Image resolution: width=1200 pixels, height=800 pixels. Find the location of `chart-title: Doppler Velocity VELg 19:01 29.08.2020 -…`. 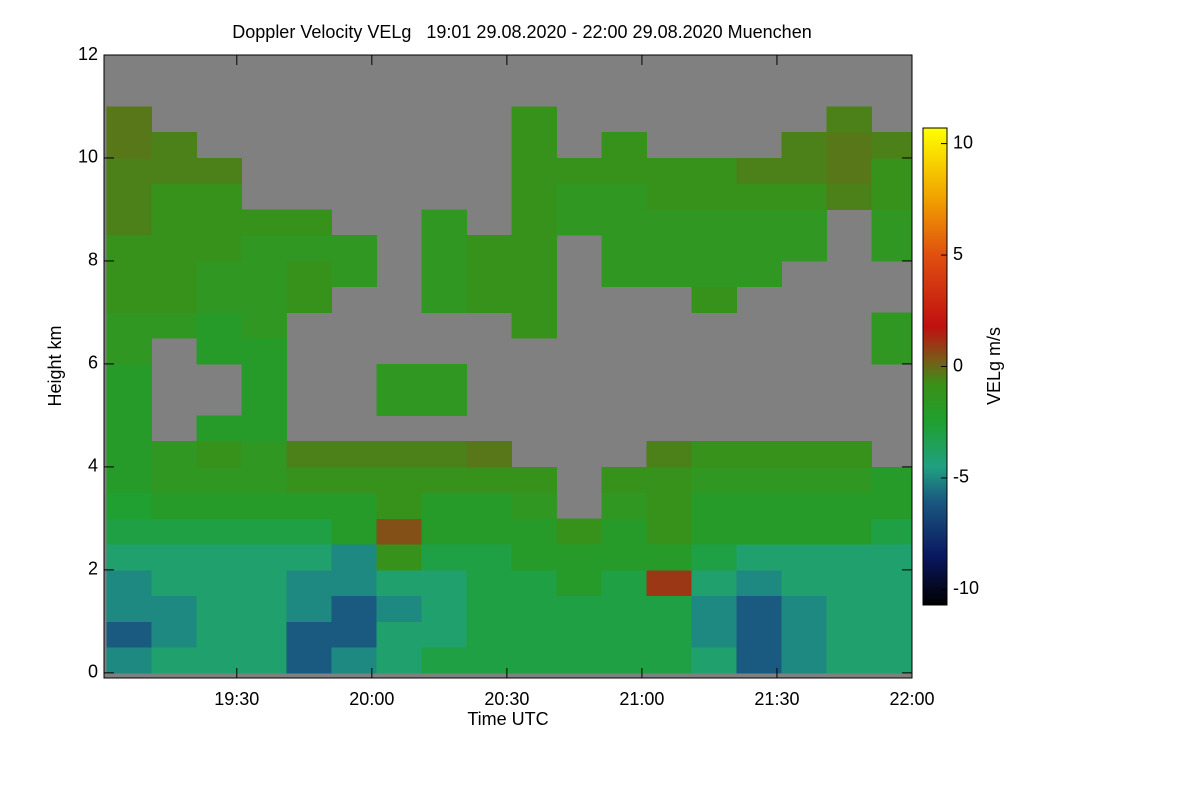

chart-title: Doppler Velocity VELg 19:01 29.08.2020 -… is located at coordinates (521, 32).